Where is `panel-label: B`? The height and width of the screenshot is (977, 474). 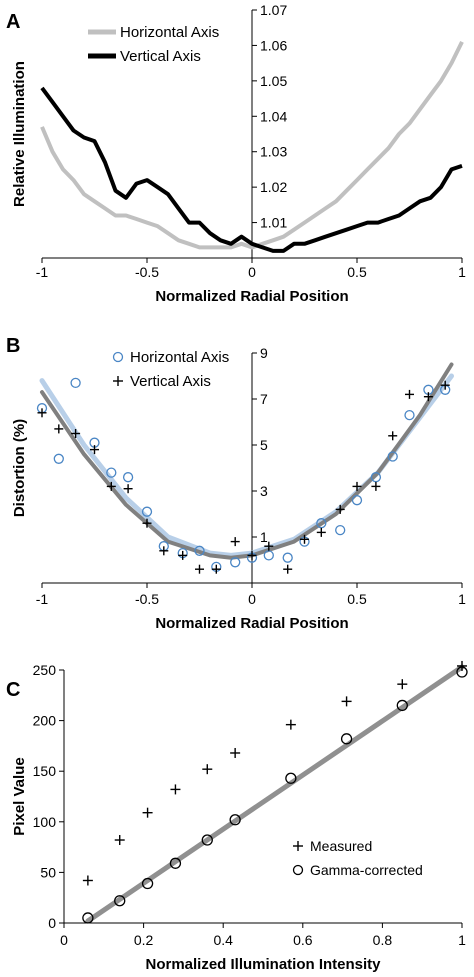
panel-label: B is located at coordinates (13, 346).